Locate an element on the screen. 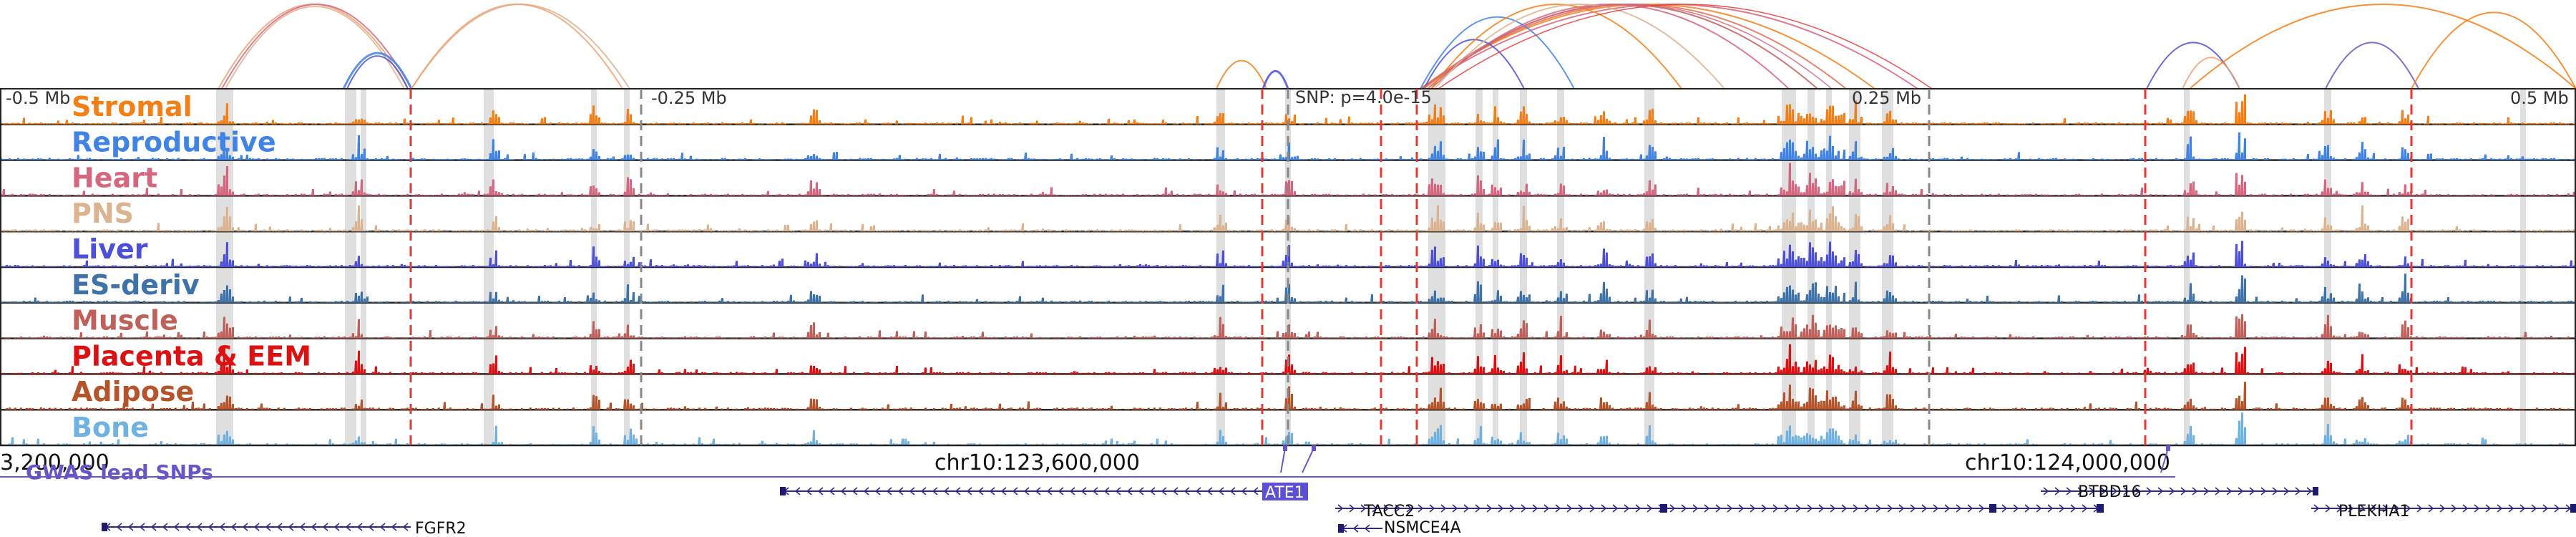 The width and height of the screenshot is (2576, 537). scale-label-minus-quarter-mb: -0.25 Mb is located at coordinates (689, 98).